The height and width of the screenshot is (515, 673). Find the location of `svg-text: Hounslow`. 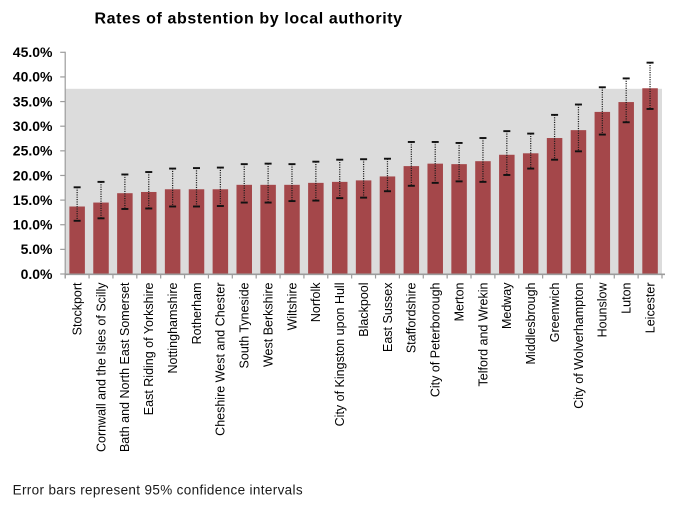

svg-text: Hounslow is located at coordinates (603, 310).